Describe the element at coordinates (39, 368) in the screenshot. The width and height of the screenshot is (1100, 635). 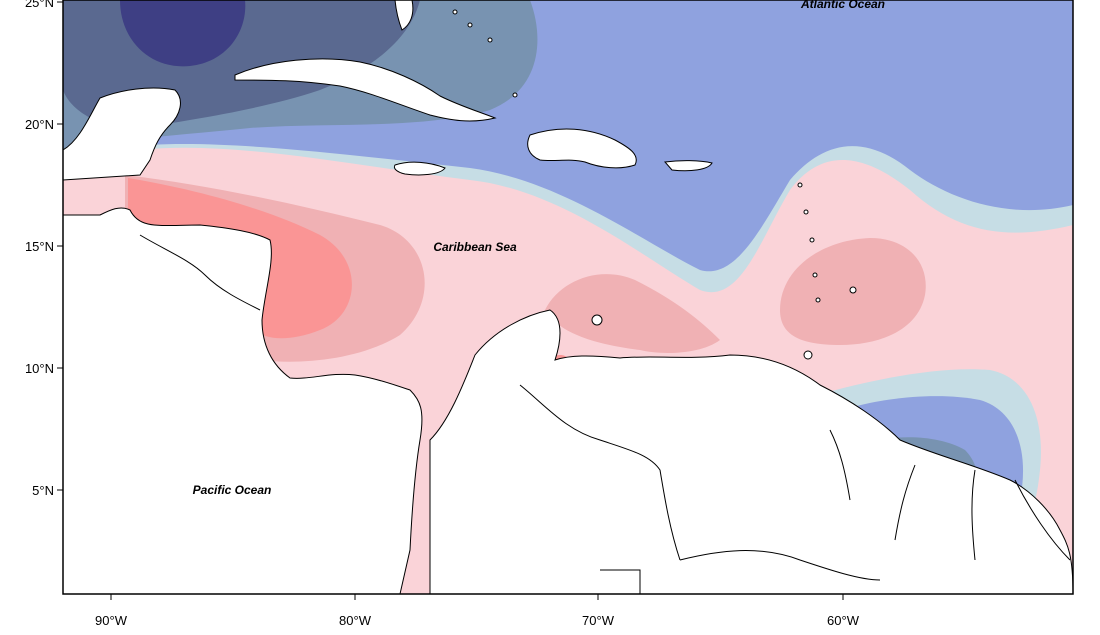
I see `lat-tick-label: 10°N` at that location.